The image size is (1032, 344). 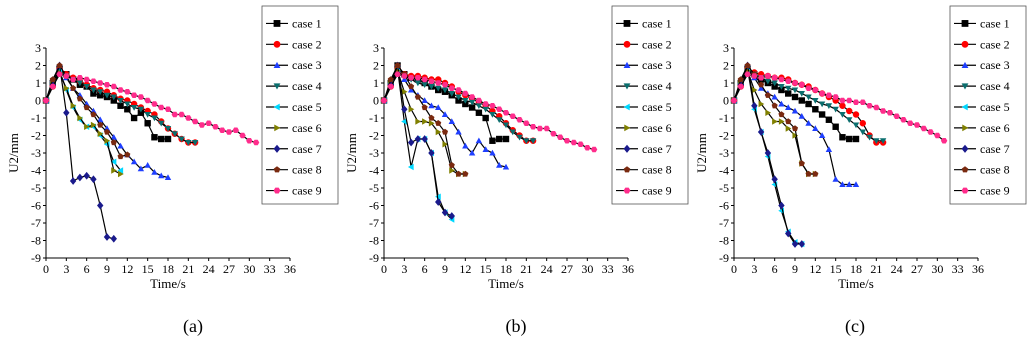 What do you see at coordinates (724, 258) in the screenshot?
I see `y-tick-label: -9` at bounding box center [724, 258].